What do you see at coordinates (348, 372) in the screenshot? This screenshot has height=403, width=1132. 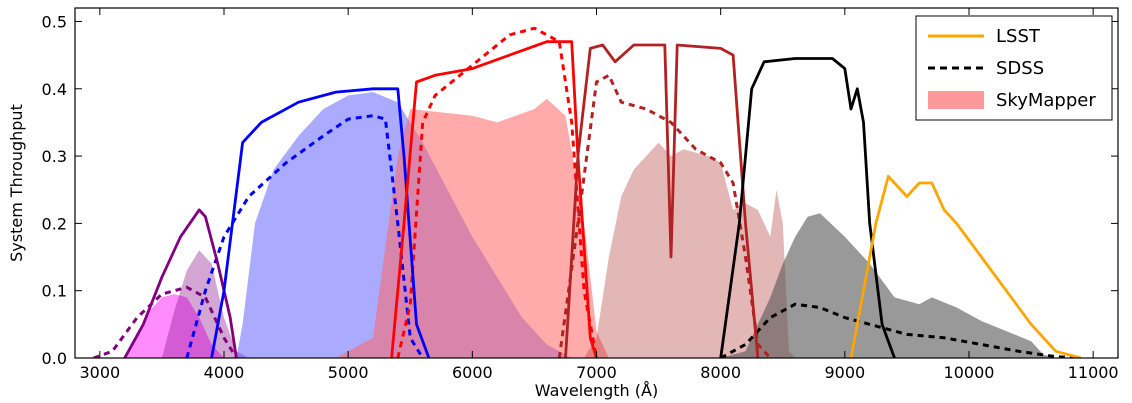 I see `x-tick-label-2: 5000` at bounding box center [348, 372].